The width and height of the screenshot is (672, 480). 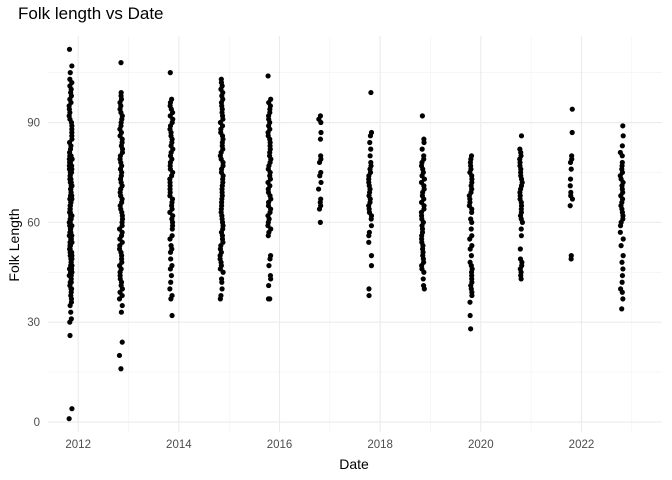 What do you see at coordinates (280, 445) in the screenshot?
I see `x-tick-label: 2016` at bounding box center [280, 445].